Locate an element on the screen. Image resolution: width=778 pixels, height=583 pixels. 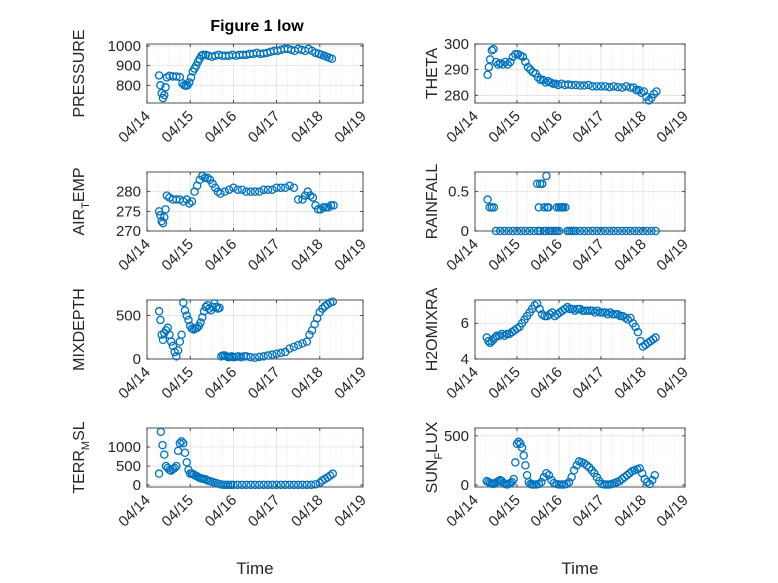
y-tick-label: 900 is located at coordinates (128, 66).